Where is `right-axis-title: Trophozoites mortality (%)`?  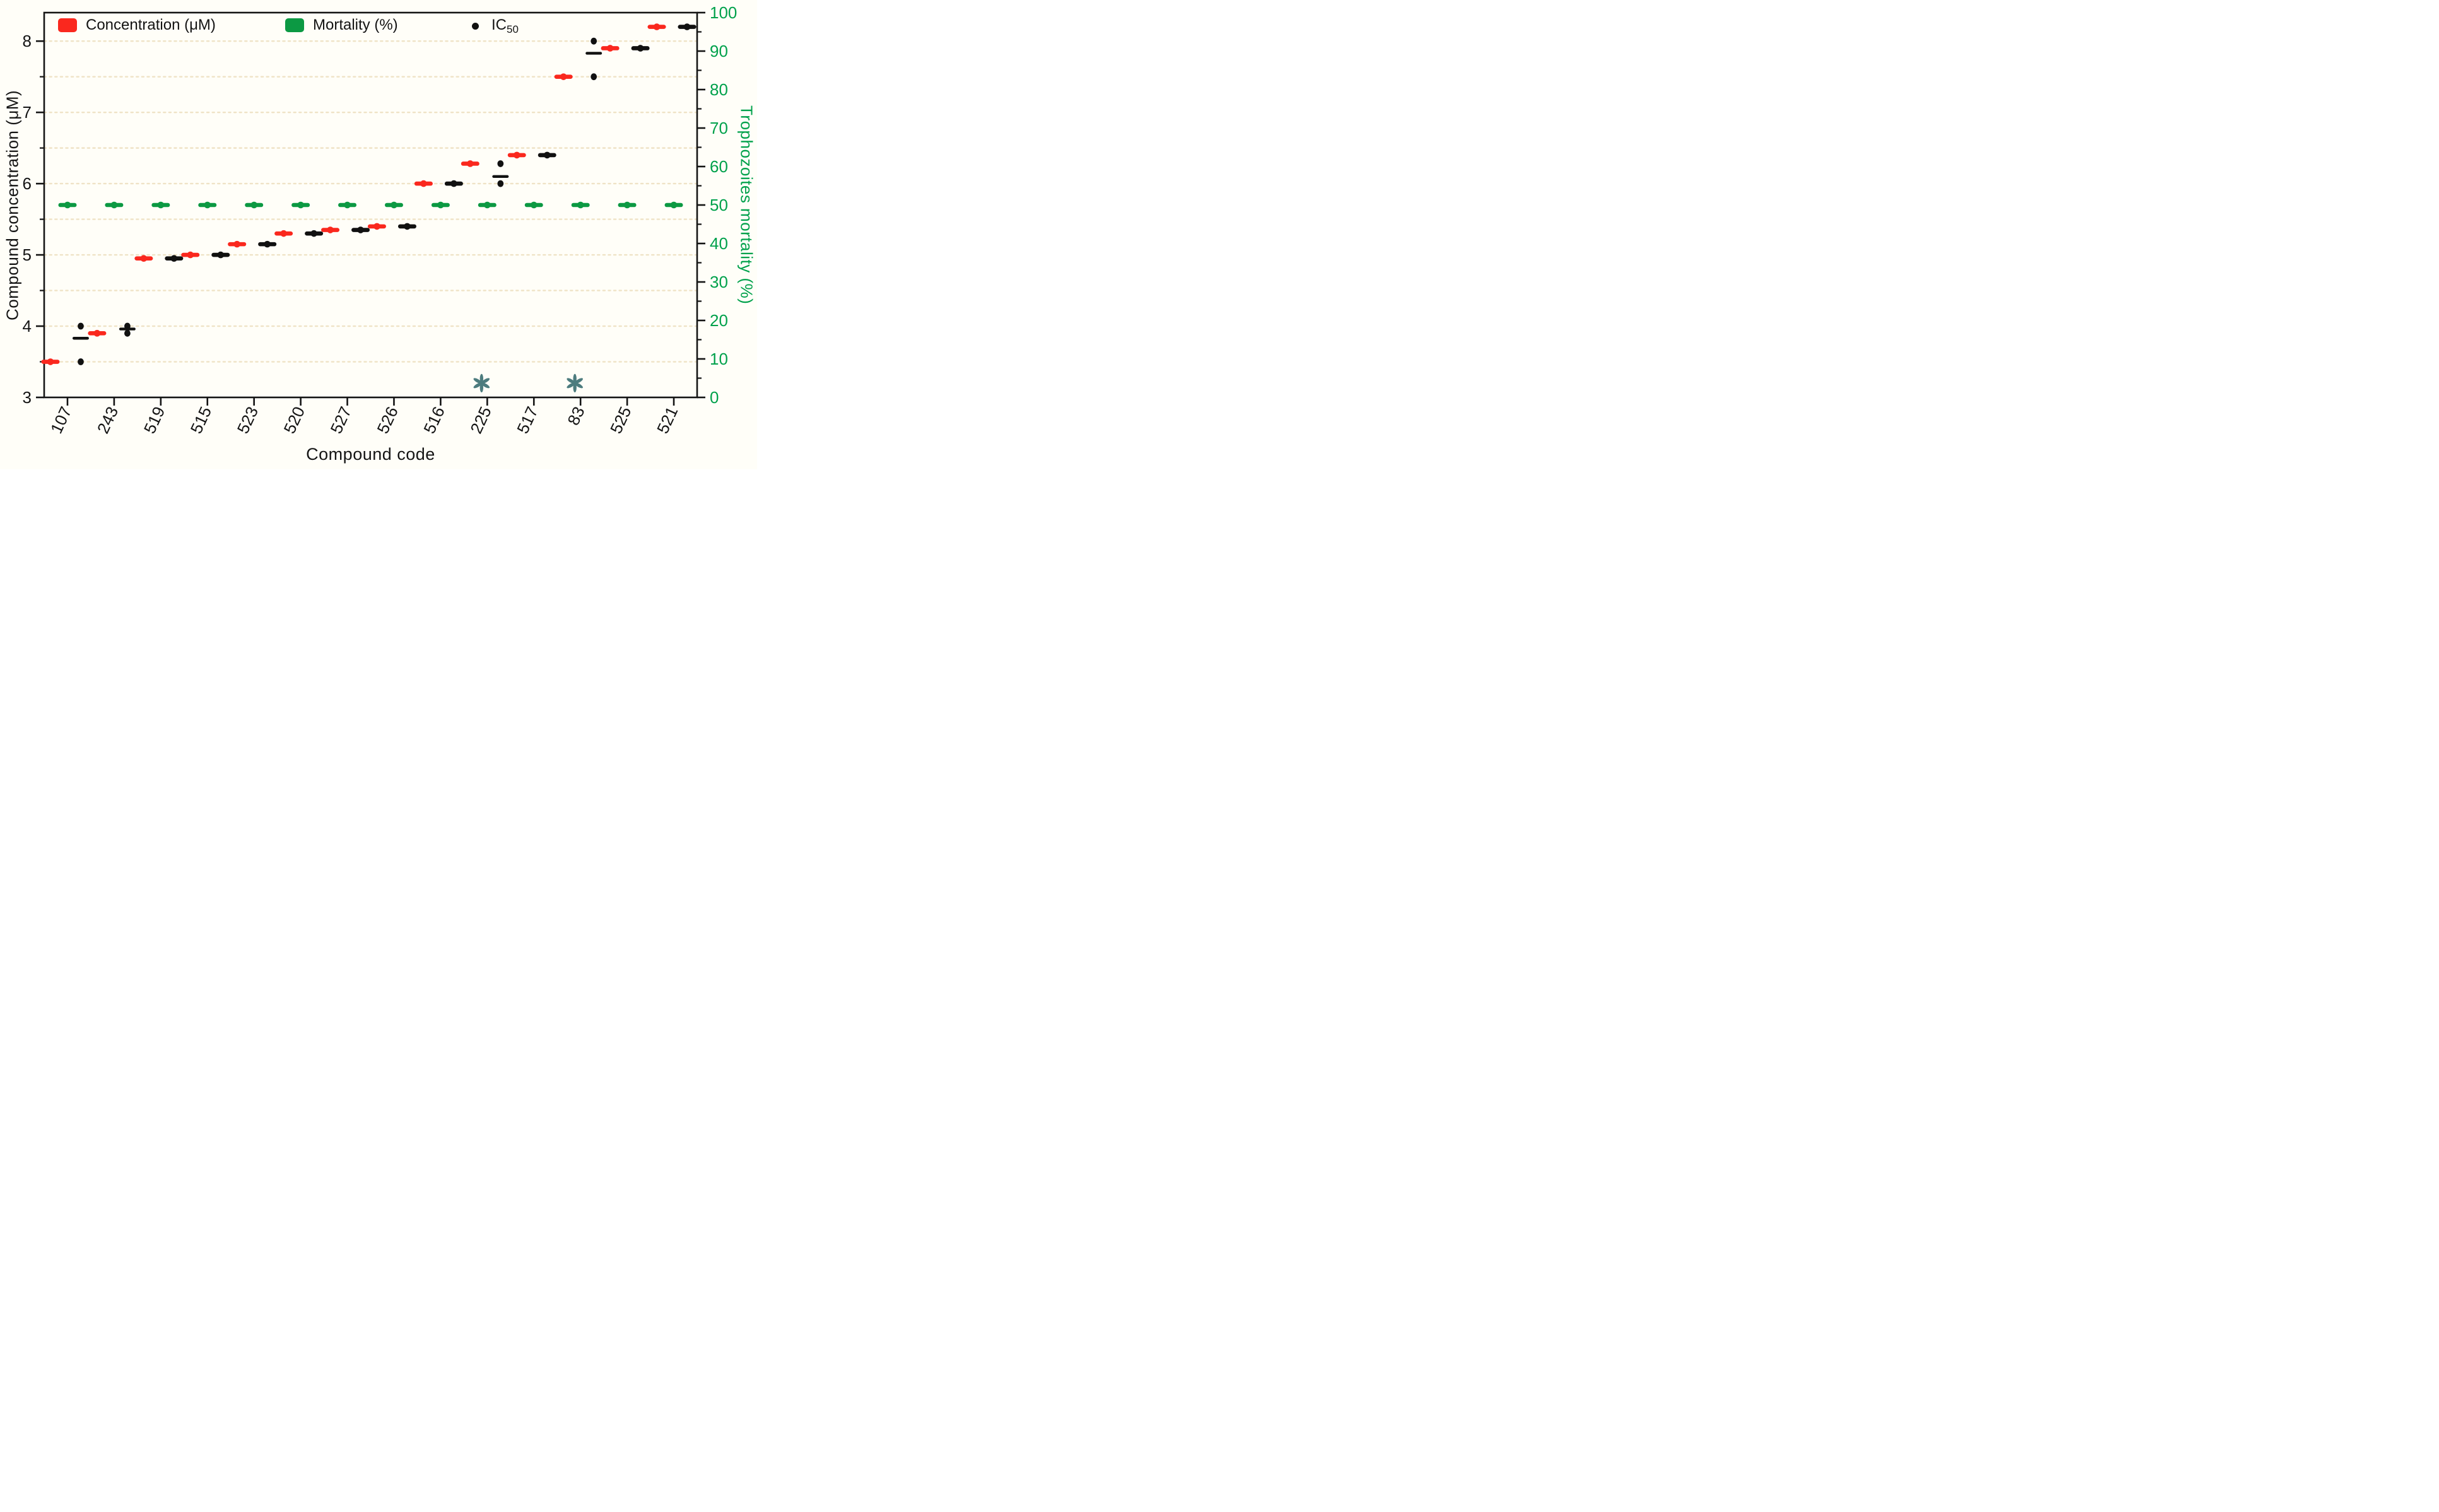
right-axis-title: Trophozoites mortality (%) is located at coordinates (747, 205).